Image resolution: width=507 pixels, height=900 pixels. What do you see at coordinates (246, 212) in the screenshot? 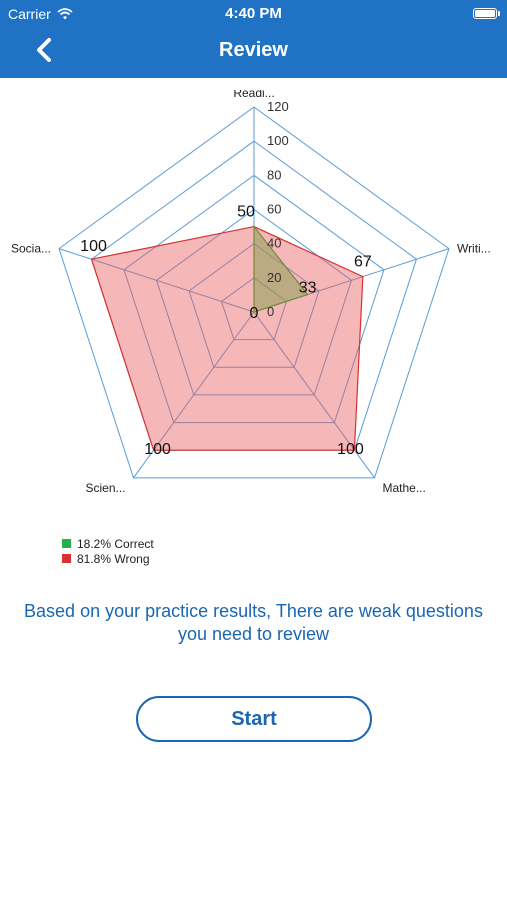
I see `data-label-wrong: 50` at bounding box center [246, 212].